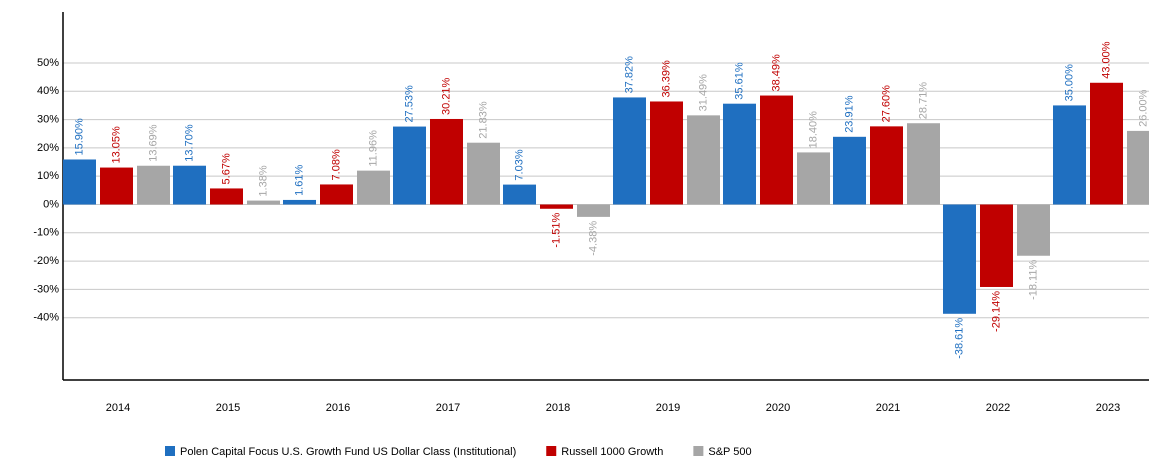 The image size is (1149, 461). What do you see at coordinates (996, 311) in the screenshot?
I see `value-label: -29.14%` at bounding box center [996, 311].